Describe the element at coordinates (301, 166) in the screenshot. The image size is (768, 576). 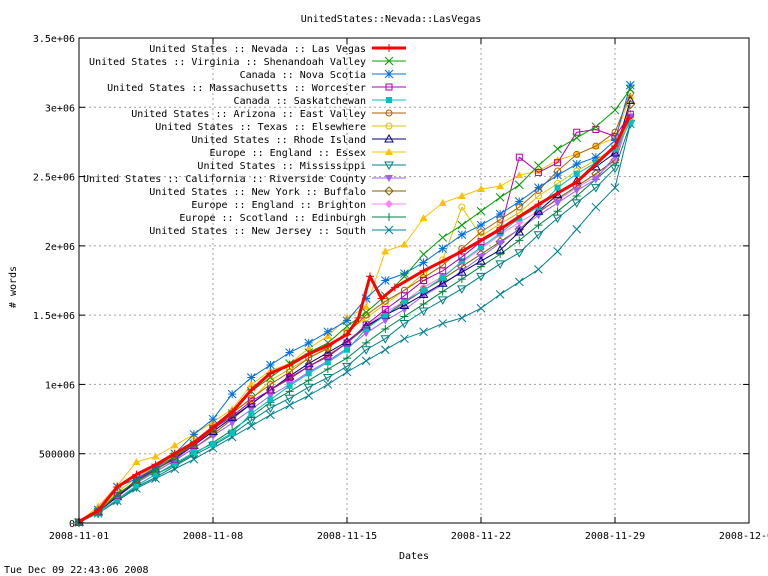
I see `legend-entry: United States :: Mississippi` at that location.